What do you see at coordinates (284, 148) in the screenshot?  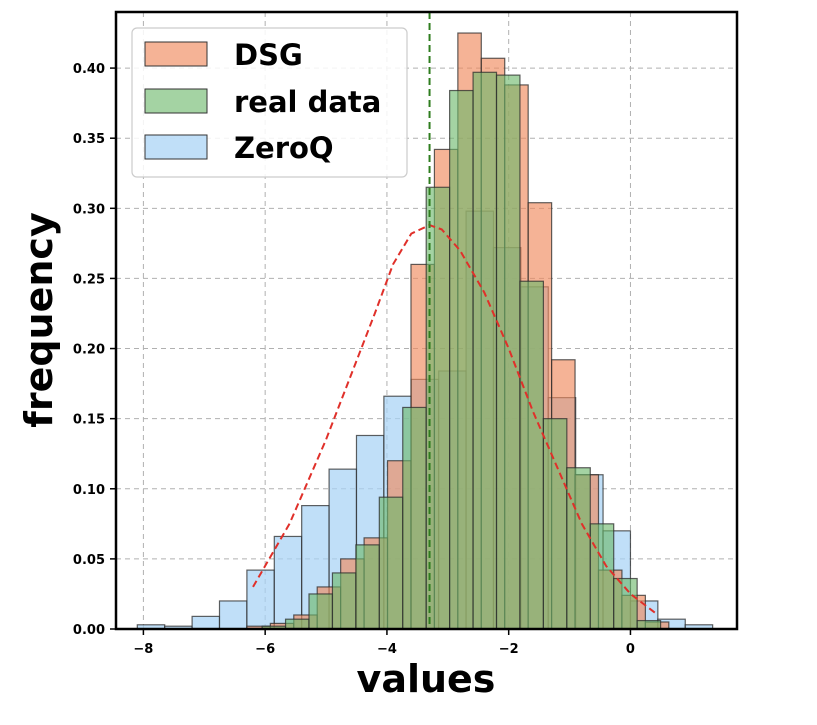 I see `legend-label-zeroq: ZeroQ` at bounding box center [284, 148].